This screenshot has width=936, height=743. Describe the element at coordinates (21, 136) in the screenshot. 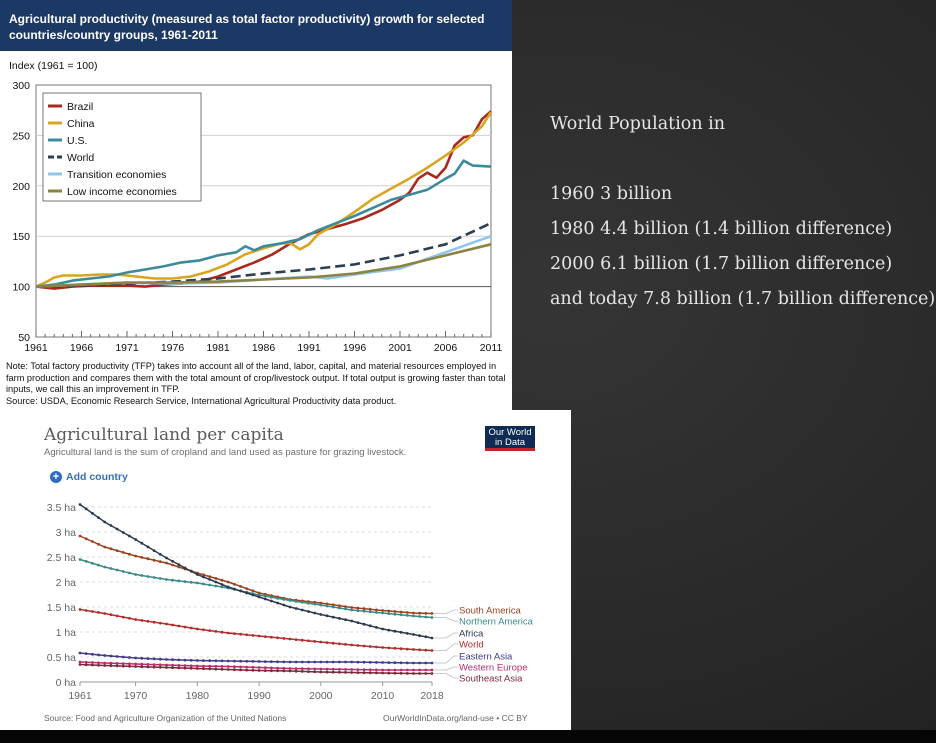

I see `y-tick-label: 250` at that location.